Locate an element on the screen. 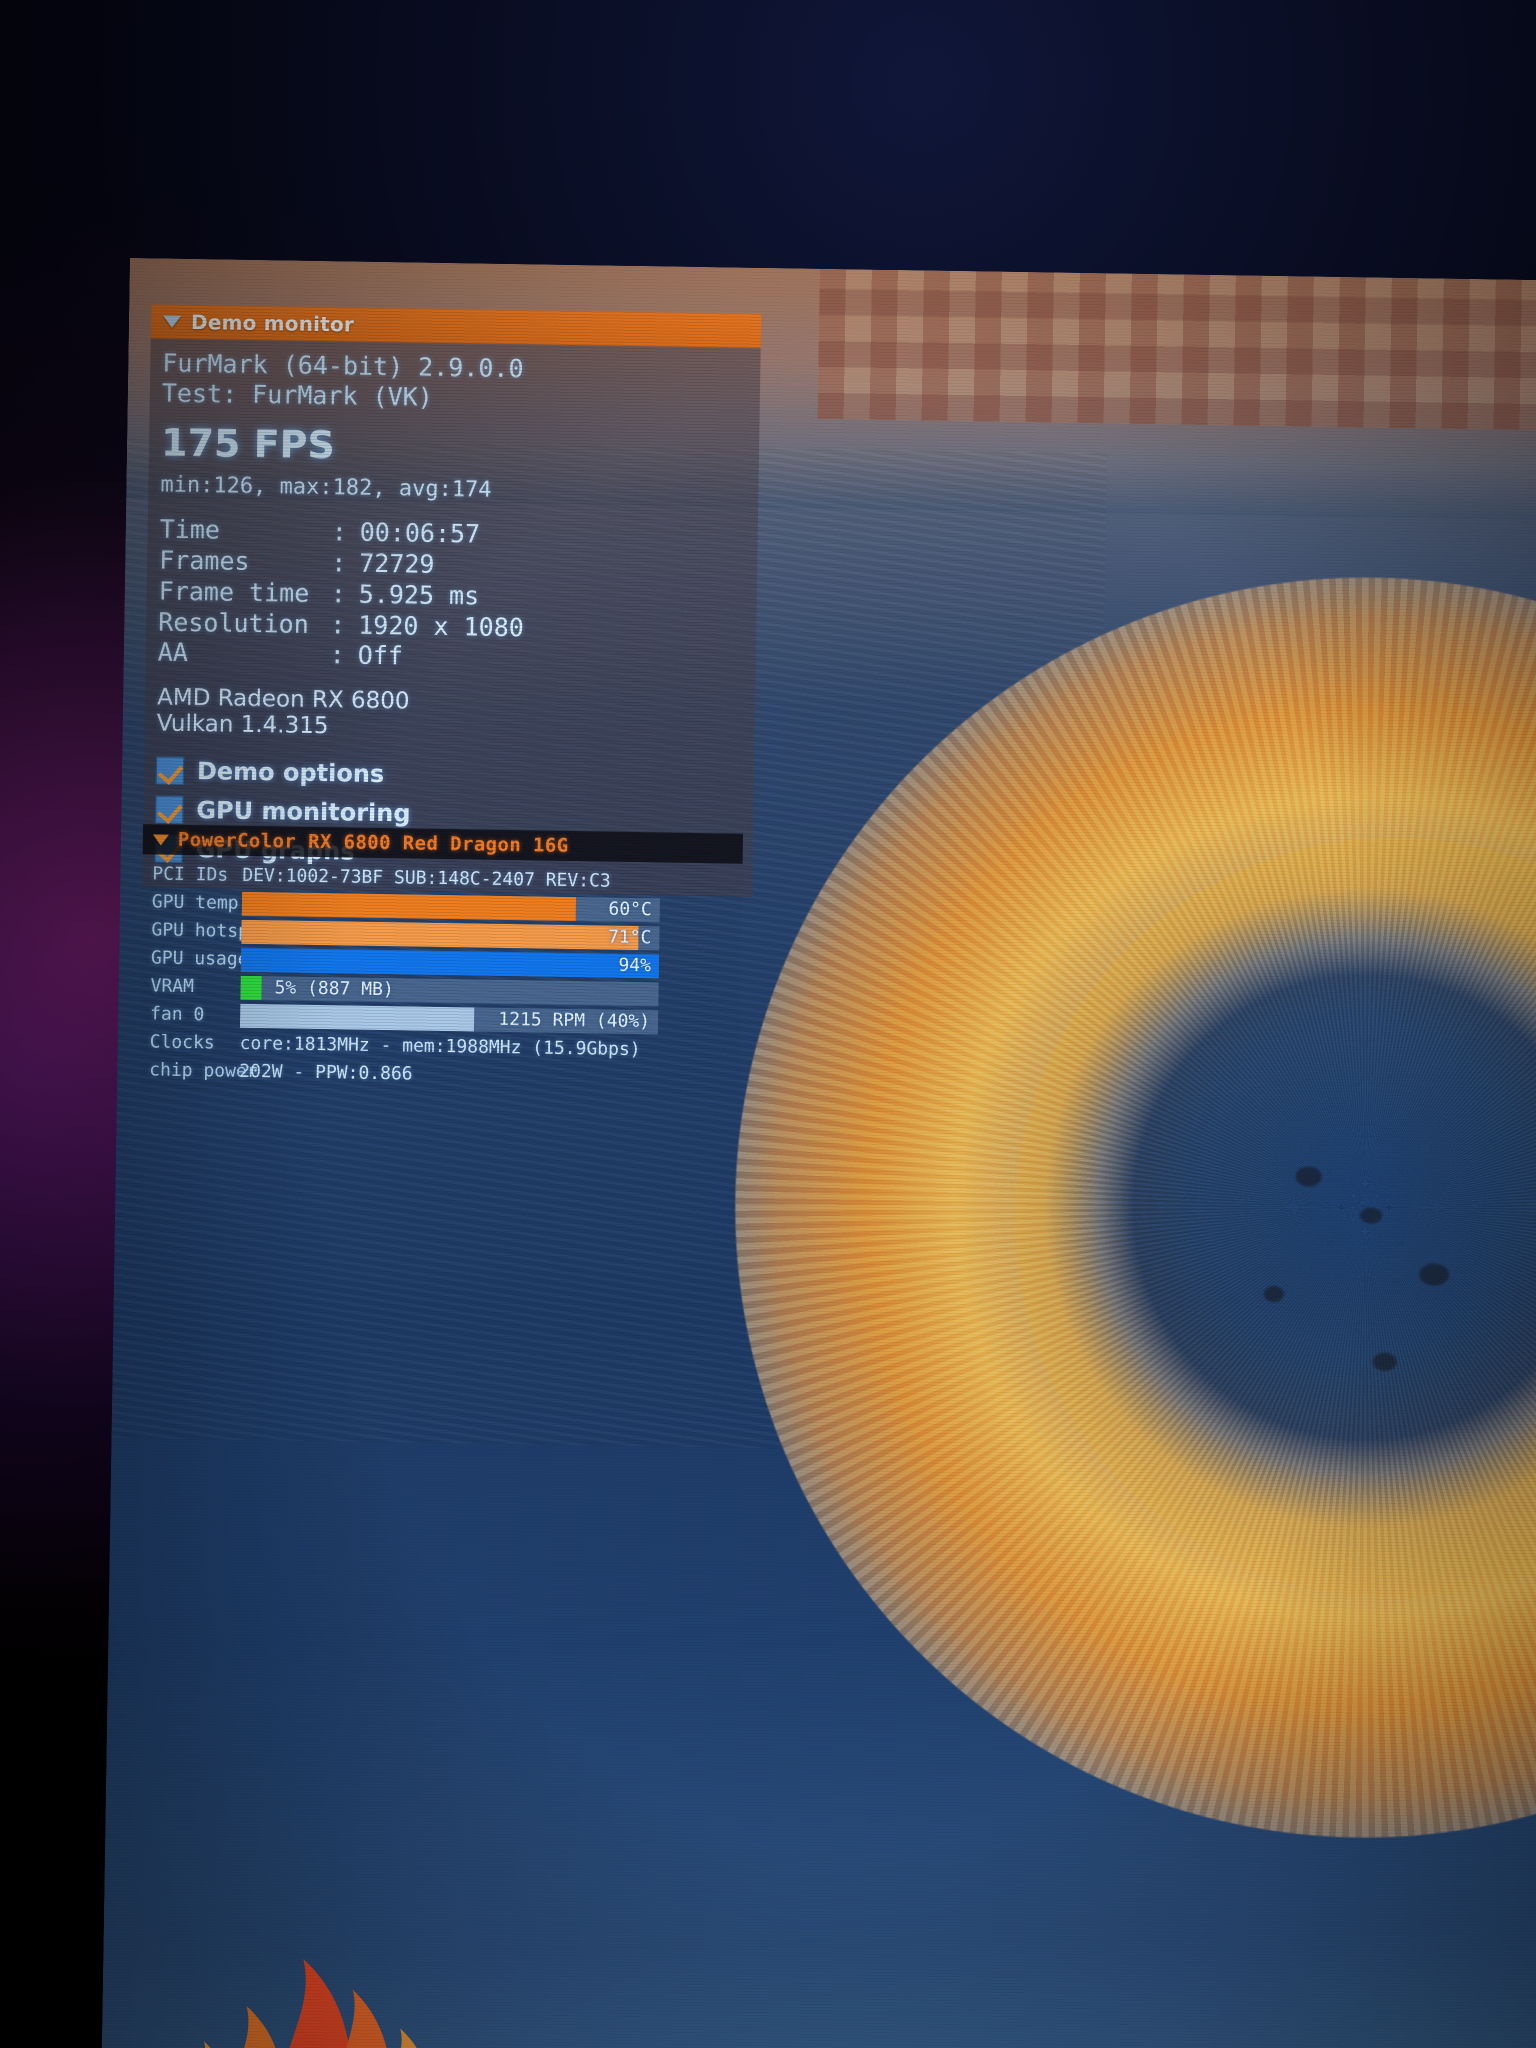 The image size is (1536, 2048). bar-value-label: 71°C is located at coordinates (629, 937).